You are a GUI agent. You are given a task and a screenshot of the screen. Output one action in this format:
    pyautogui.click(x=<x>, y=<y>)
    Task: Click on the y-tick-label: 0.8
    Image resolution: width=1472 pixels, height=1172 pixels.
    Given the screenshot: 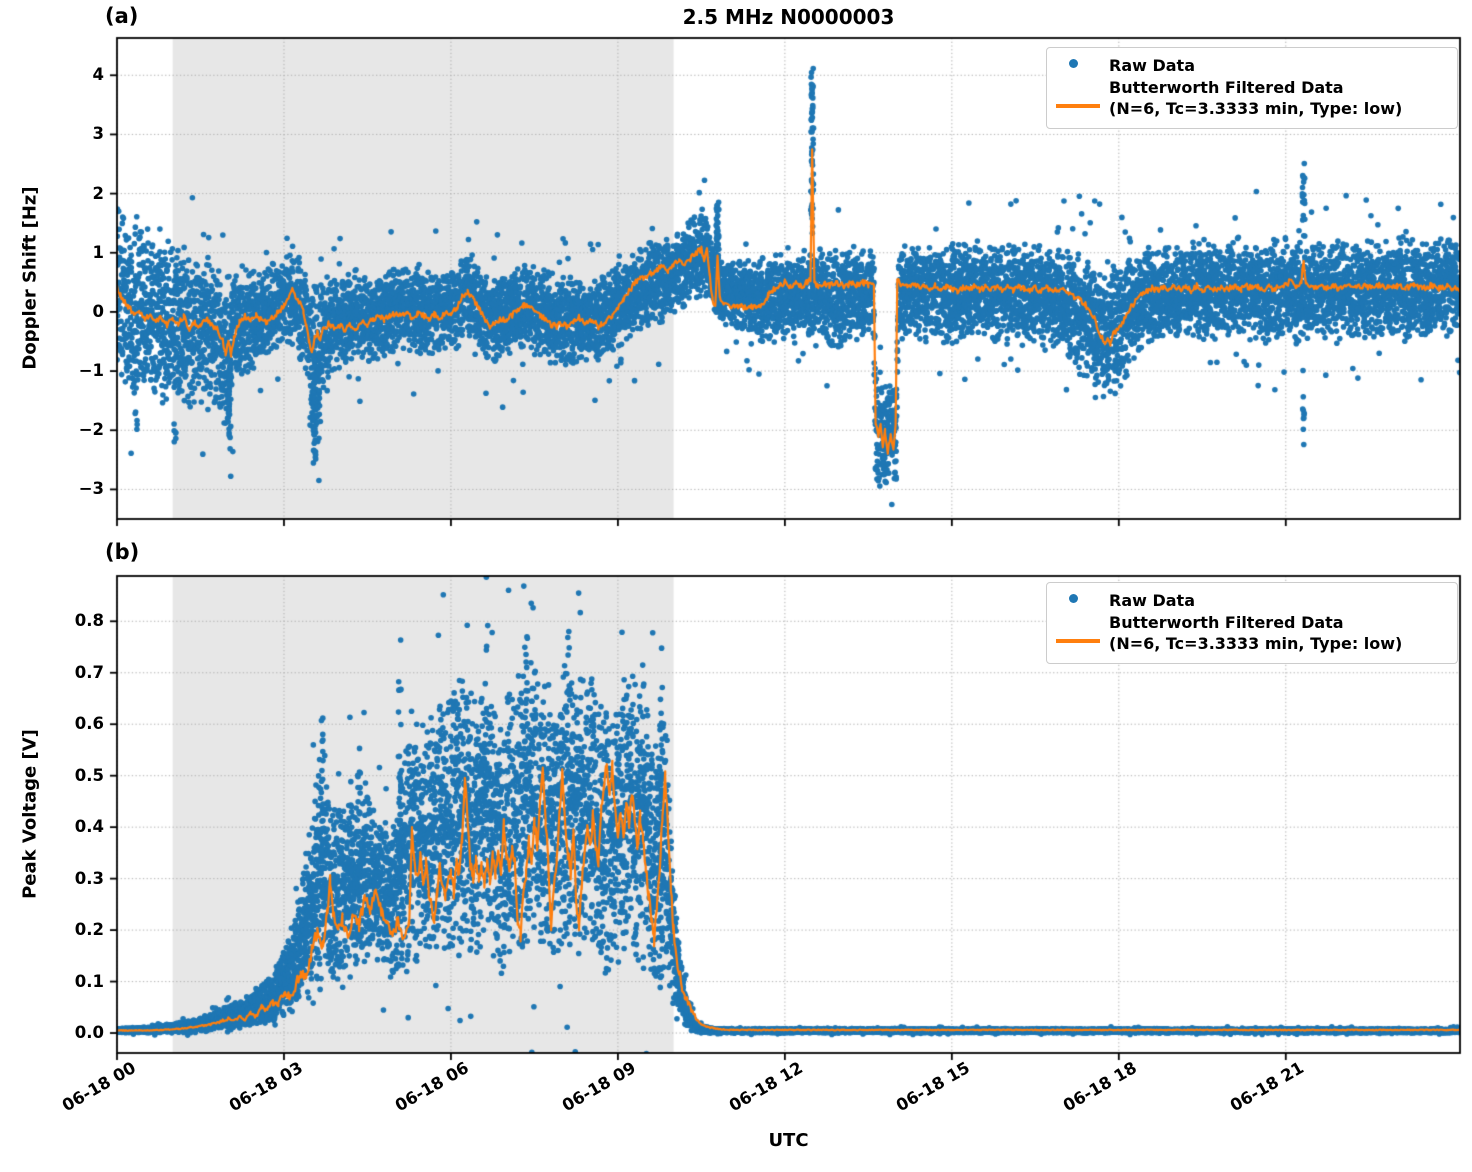 What is the action you would take?
    pyautogui.click(x=89, y=621)
    